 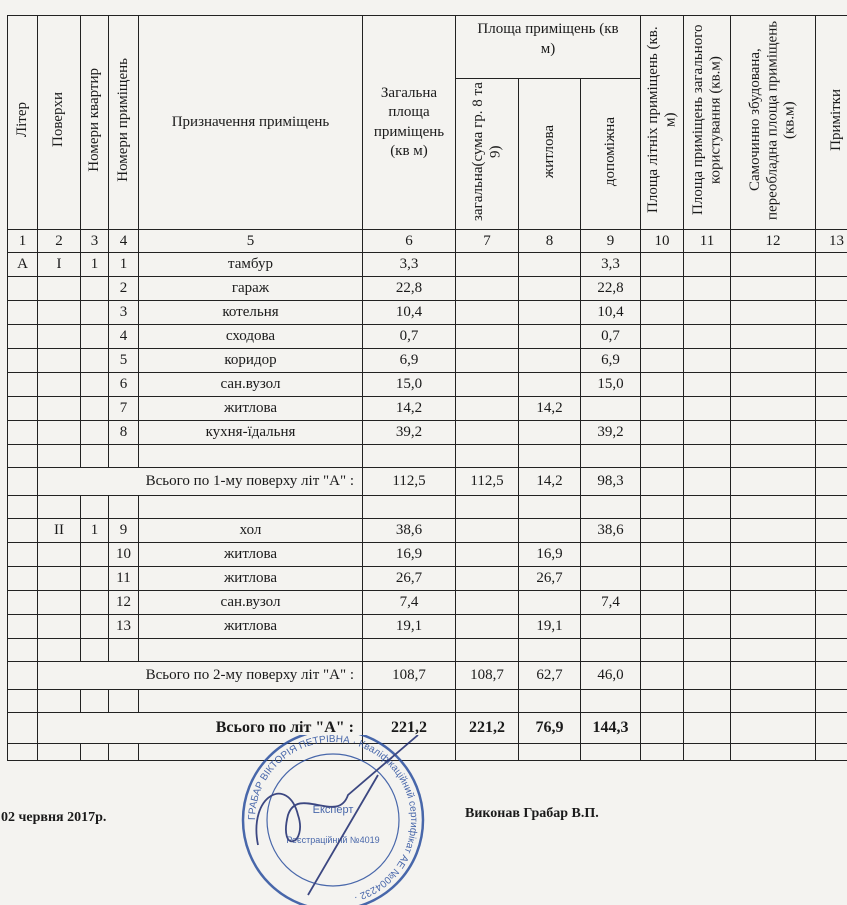 I want to click on document-date: 02 червня 2017р., so click(x=53, y=818).